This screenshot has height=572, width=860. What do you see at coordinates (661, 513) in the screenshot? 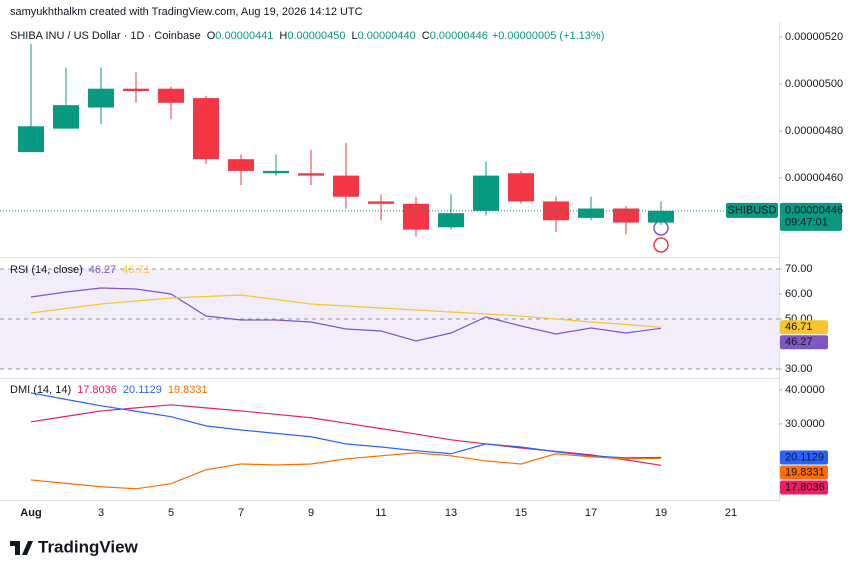
I see `x-tick-label: 19` at bounding box center [661, 513].